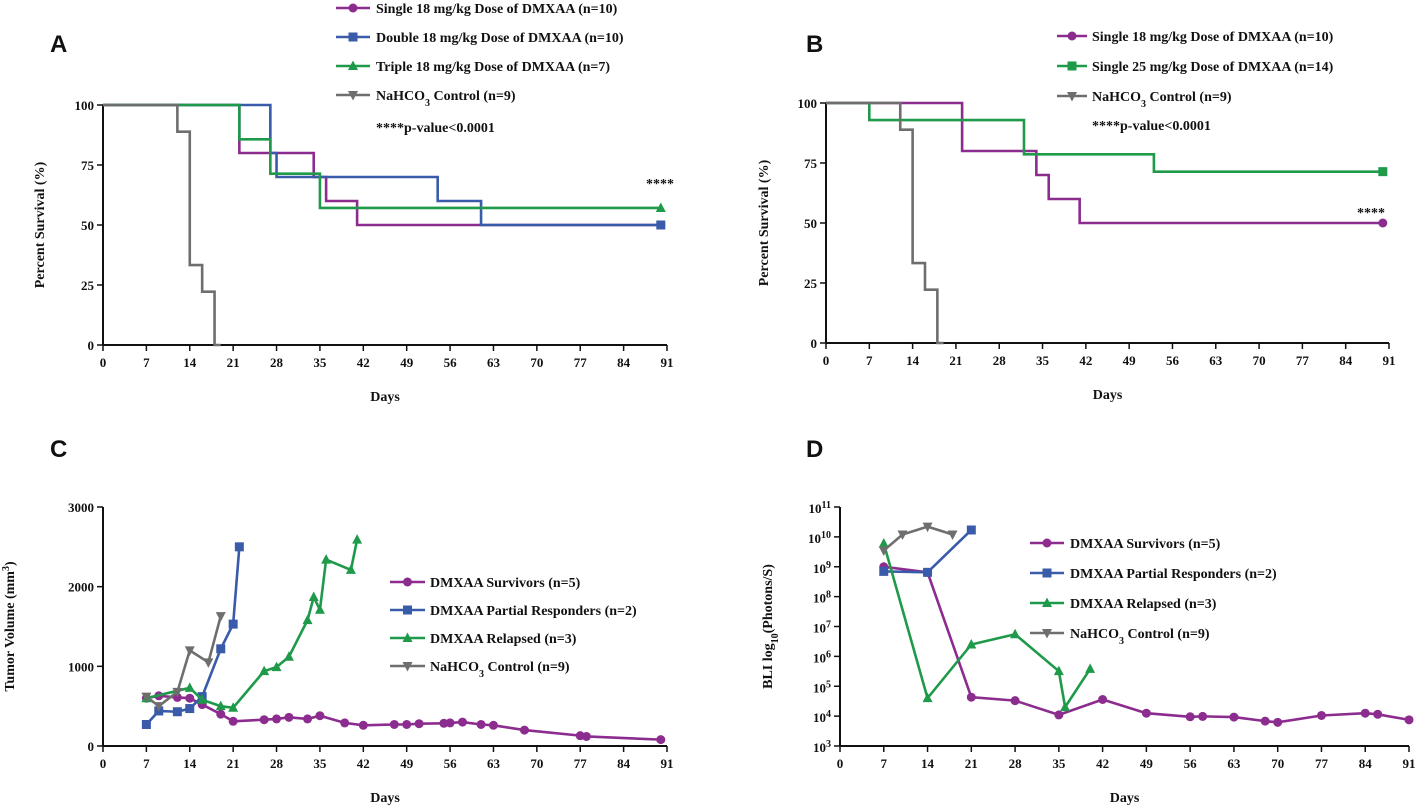 This screenshot has width=1417, height=812. I want to click on legend-label-part: DMXAA Relapsed (n=3), so click(503, 639).